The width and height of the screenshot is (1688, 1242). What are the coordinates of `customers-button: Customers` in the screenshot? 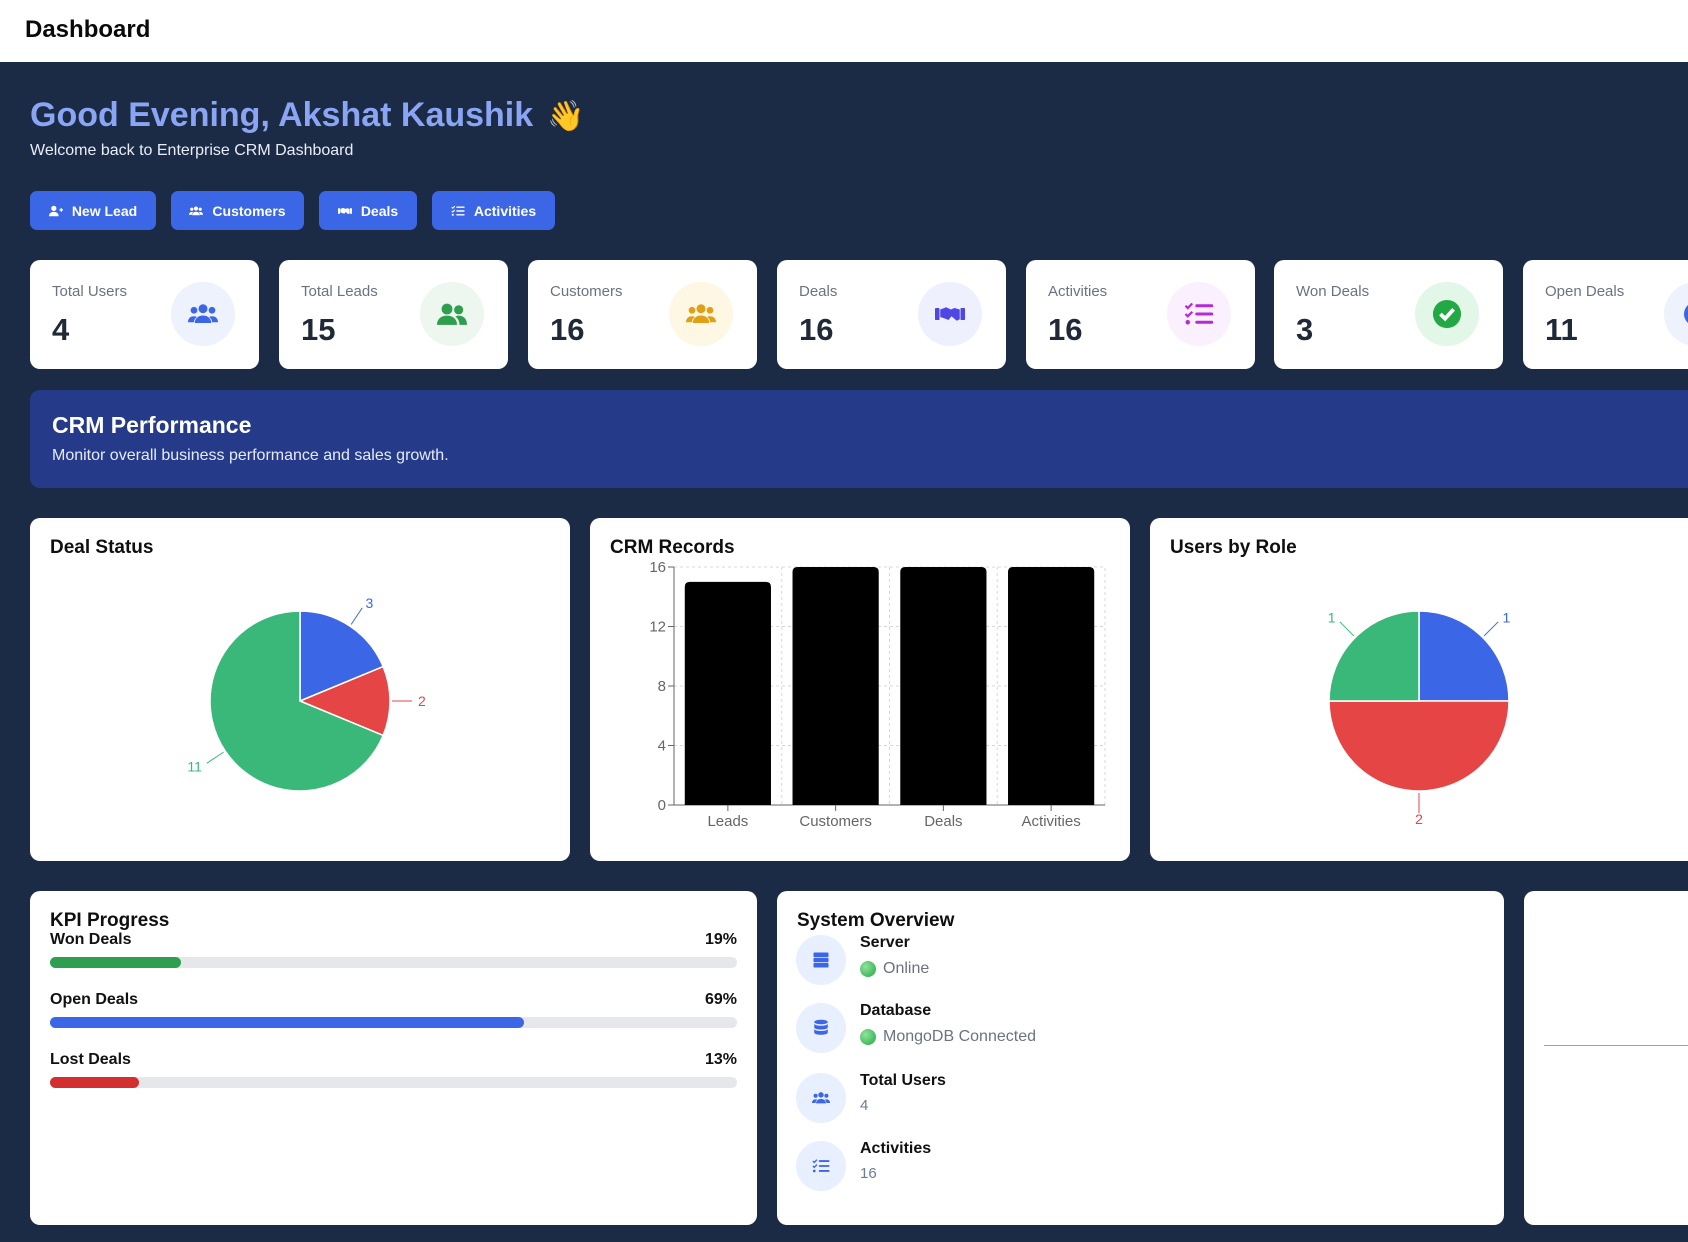 It's located at (237, 210).